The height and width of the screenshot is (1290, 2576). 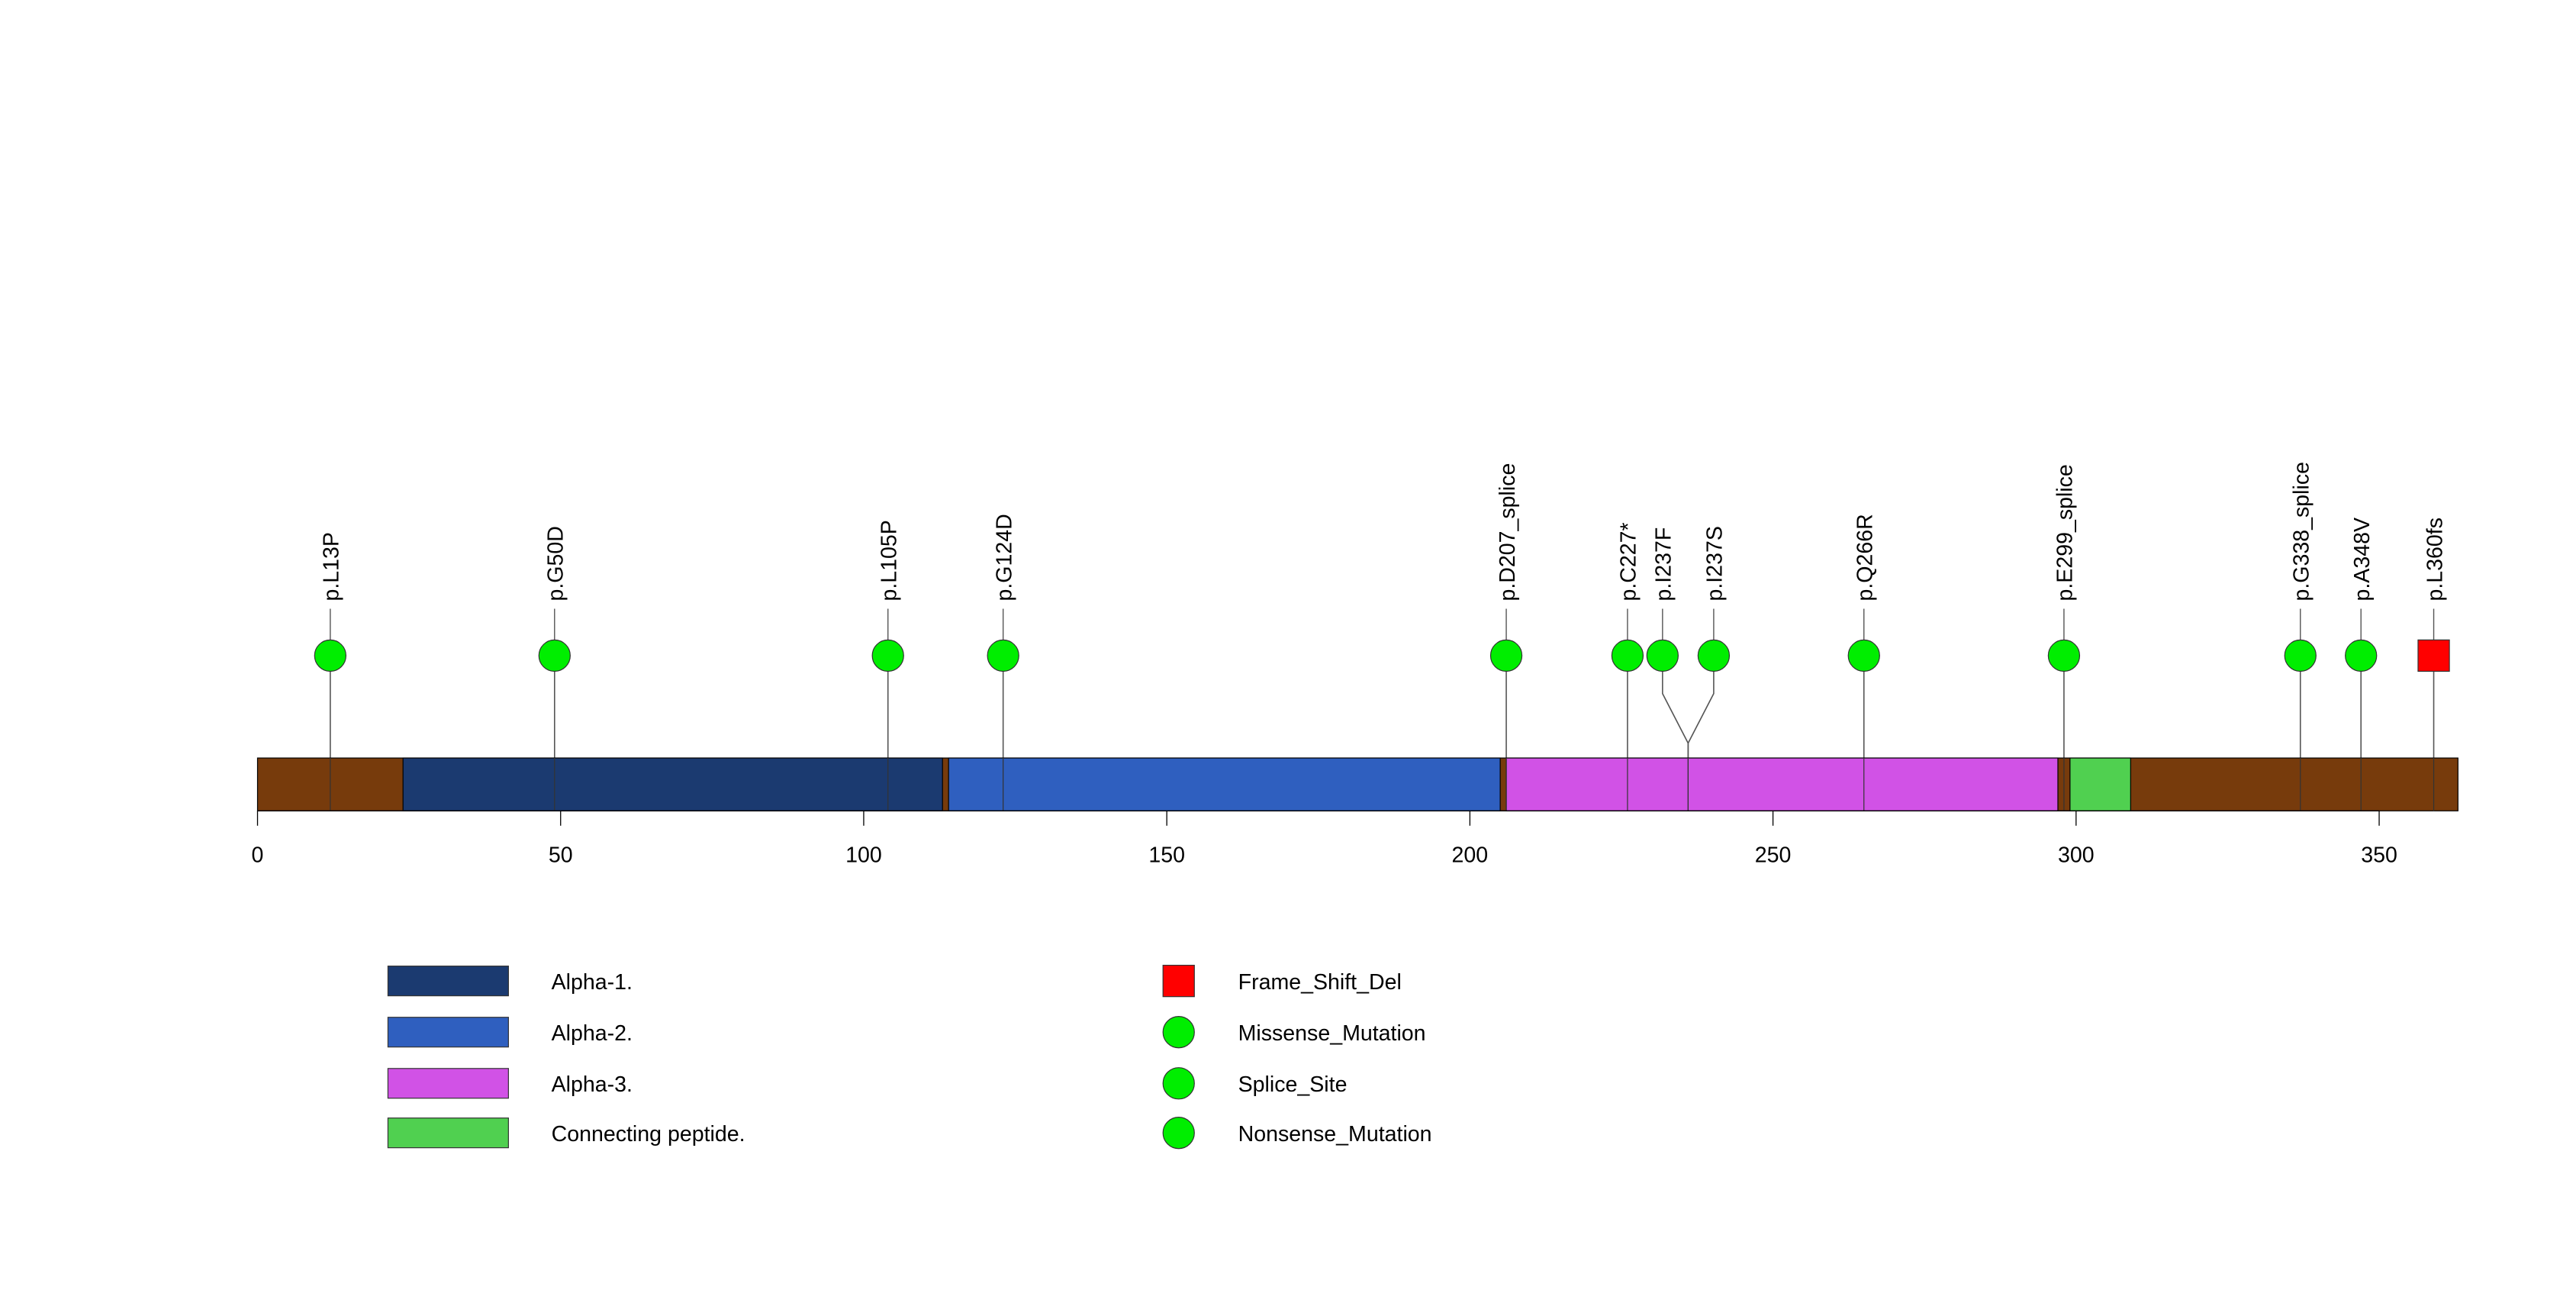 I want to click on legend-label-alpha-1: Alpha-1., so click(x=592, y=983).